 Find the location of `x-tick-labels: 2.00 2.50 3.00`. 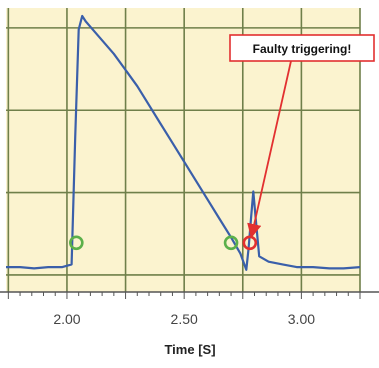

x-tick-labels: 2.00 2.50 3.00 is located at coordinates (184, 319).